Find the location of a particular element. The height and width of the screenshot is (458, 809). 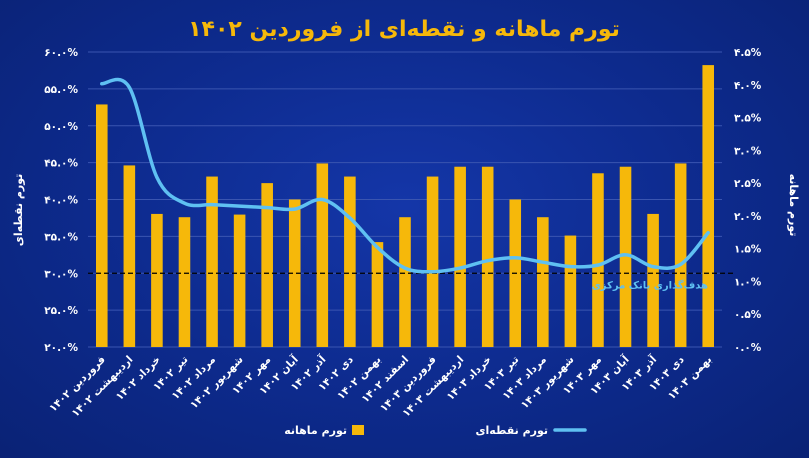

right-tick-label: ۱.۰% is located at coordinates (748, 282).